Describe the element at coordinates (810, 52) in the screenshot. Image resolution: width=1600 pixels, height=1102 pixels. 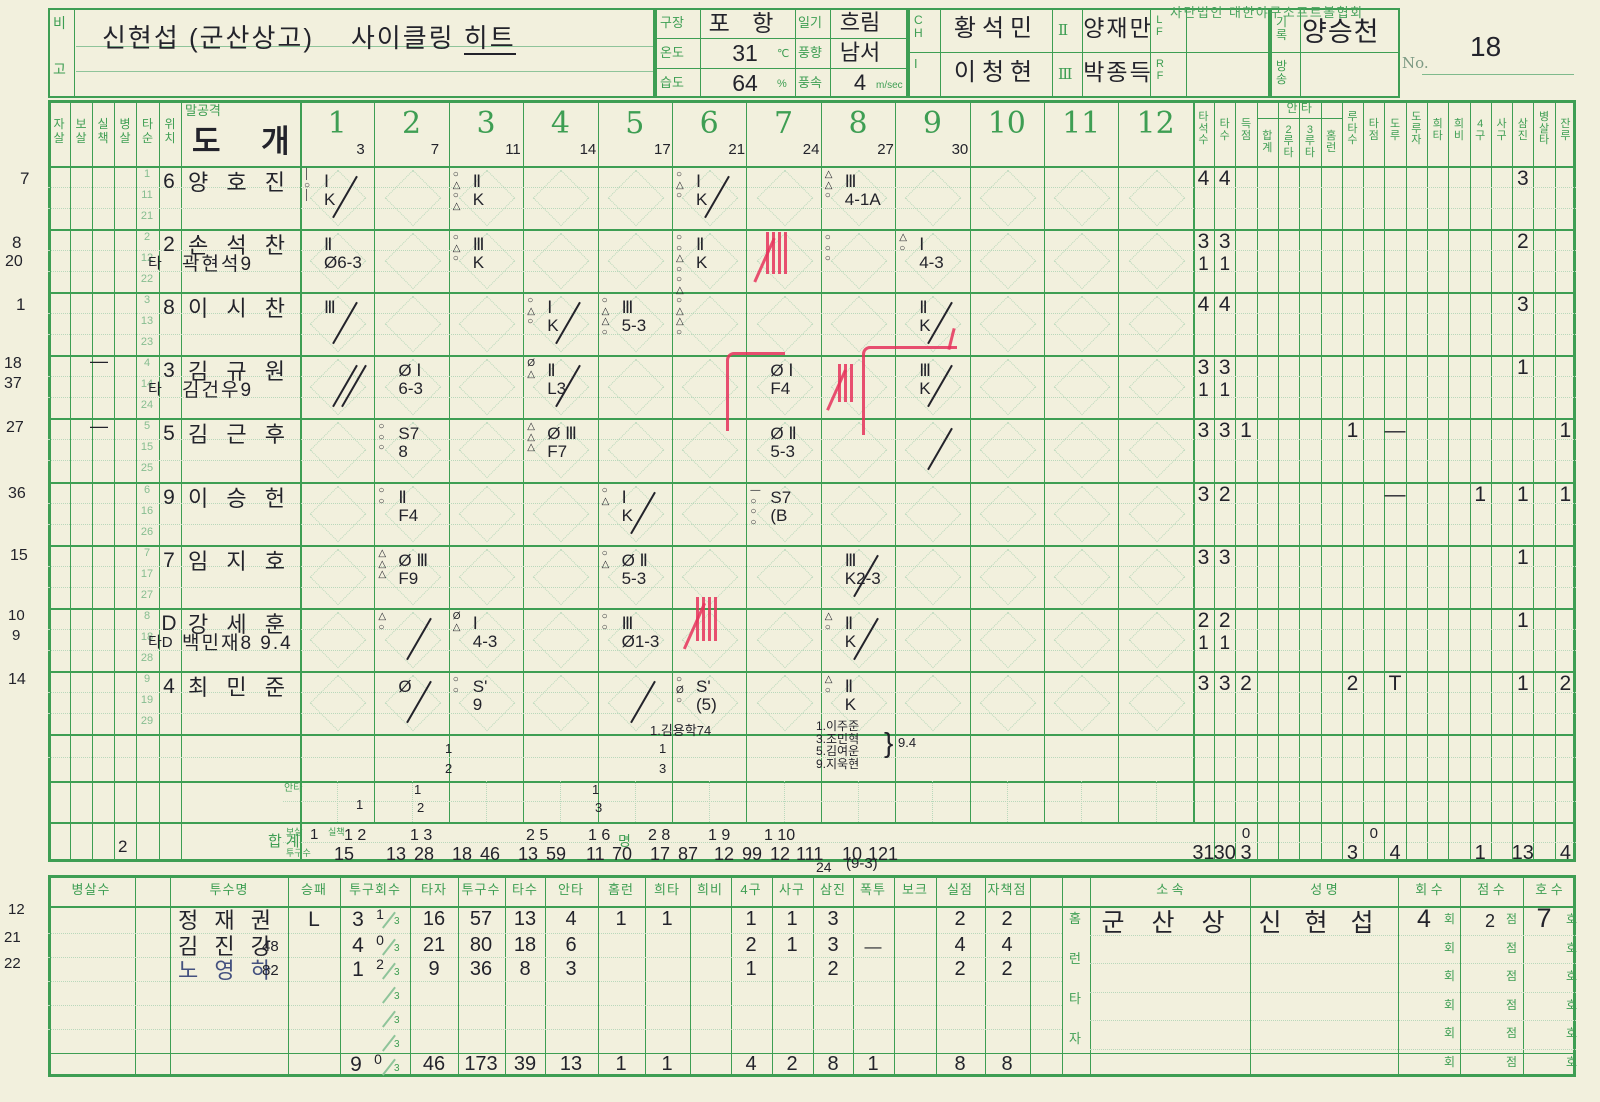
I see `weather-label: 풍향` at that location.